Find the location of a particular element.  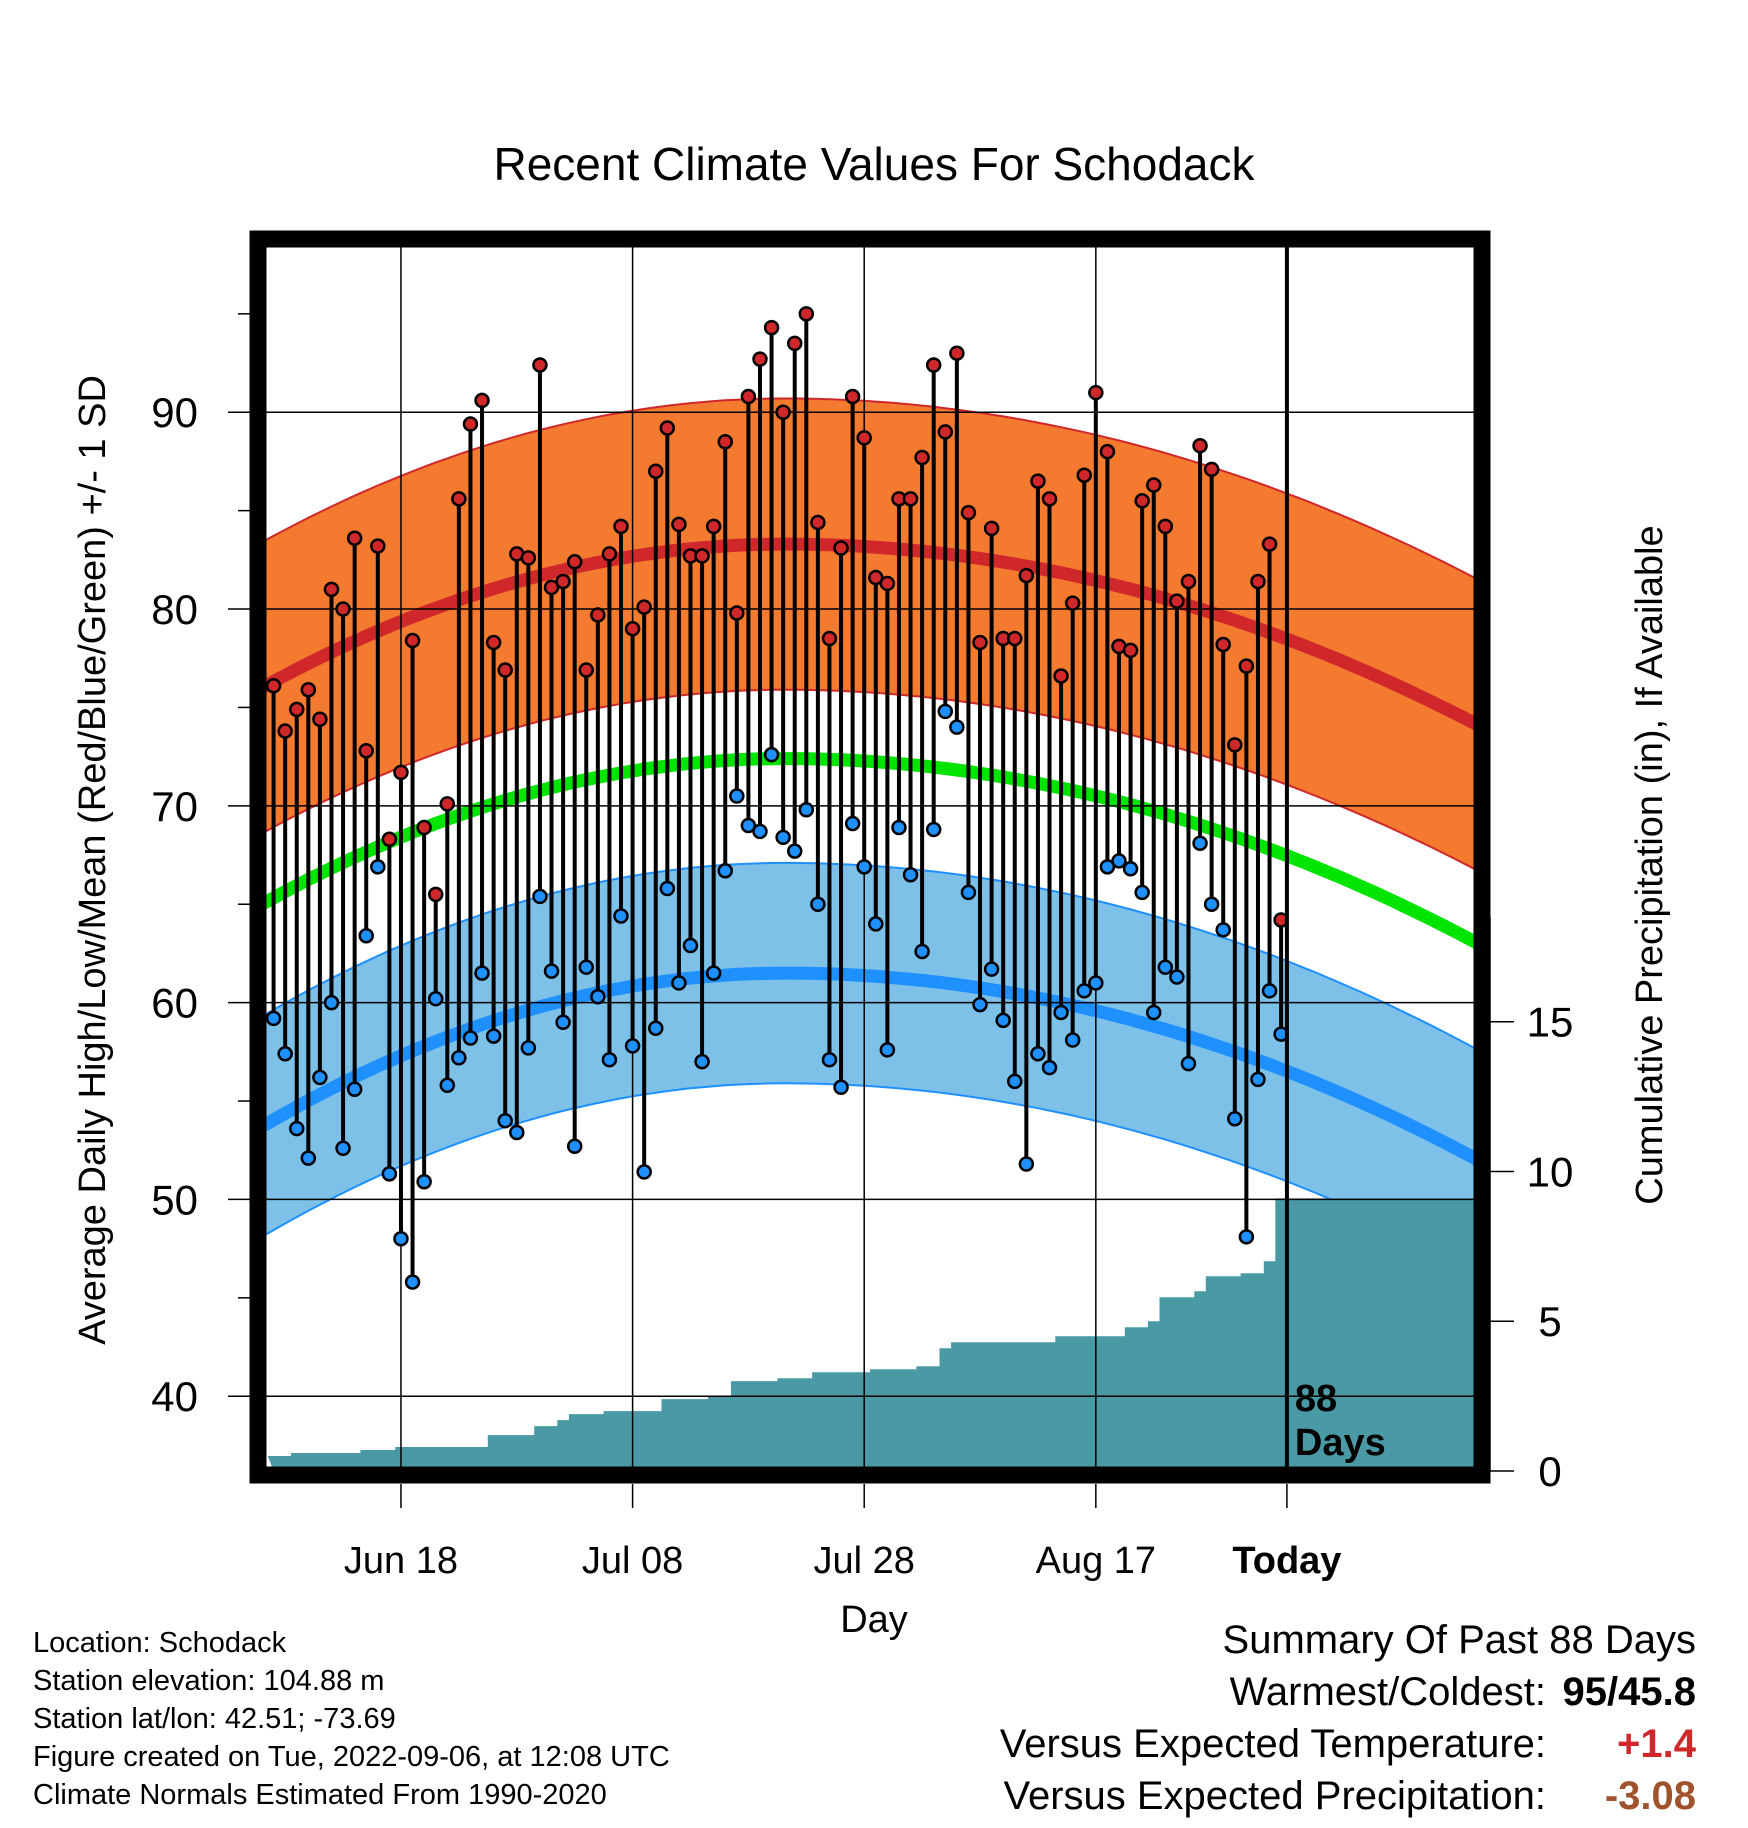

precip-anomaly-row: Versus Expected Precipitation: -3.08 is located at coordinates (1348, 1800).